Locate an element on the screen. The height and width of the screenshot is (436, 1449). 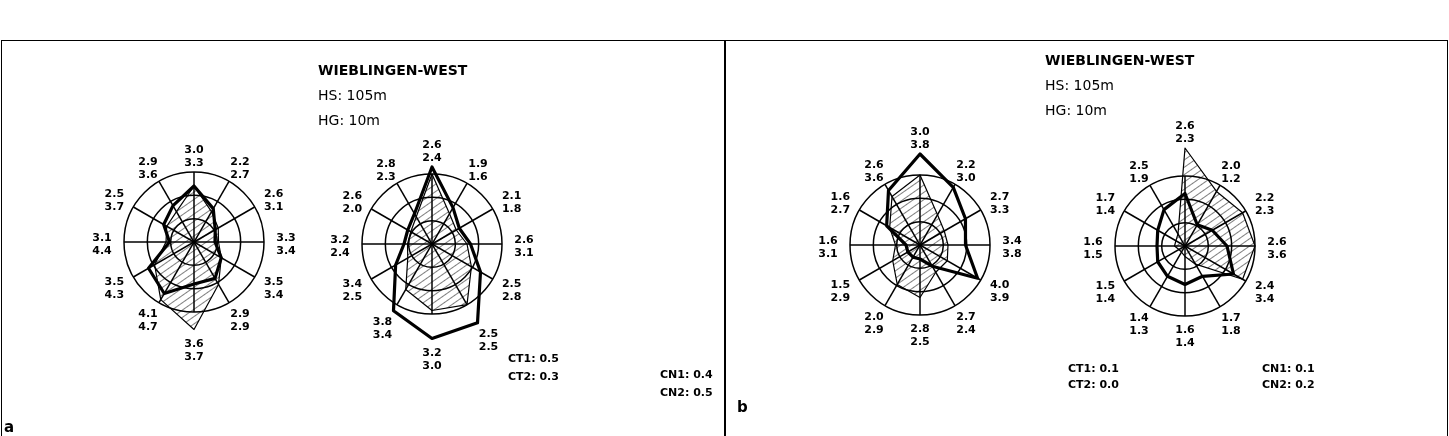
text: CT2: 0.3 is located at coordinates (533, 376).